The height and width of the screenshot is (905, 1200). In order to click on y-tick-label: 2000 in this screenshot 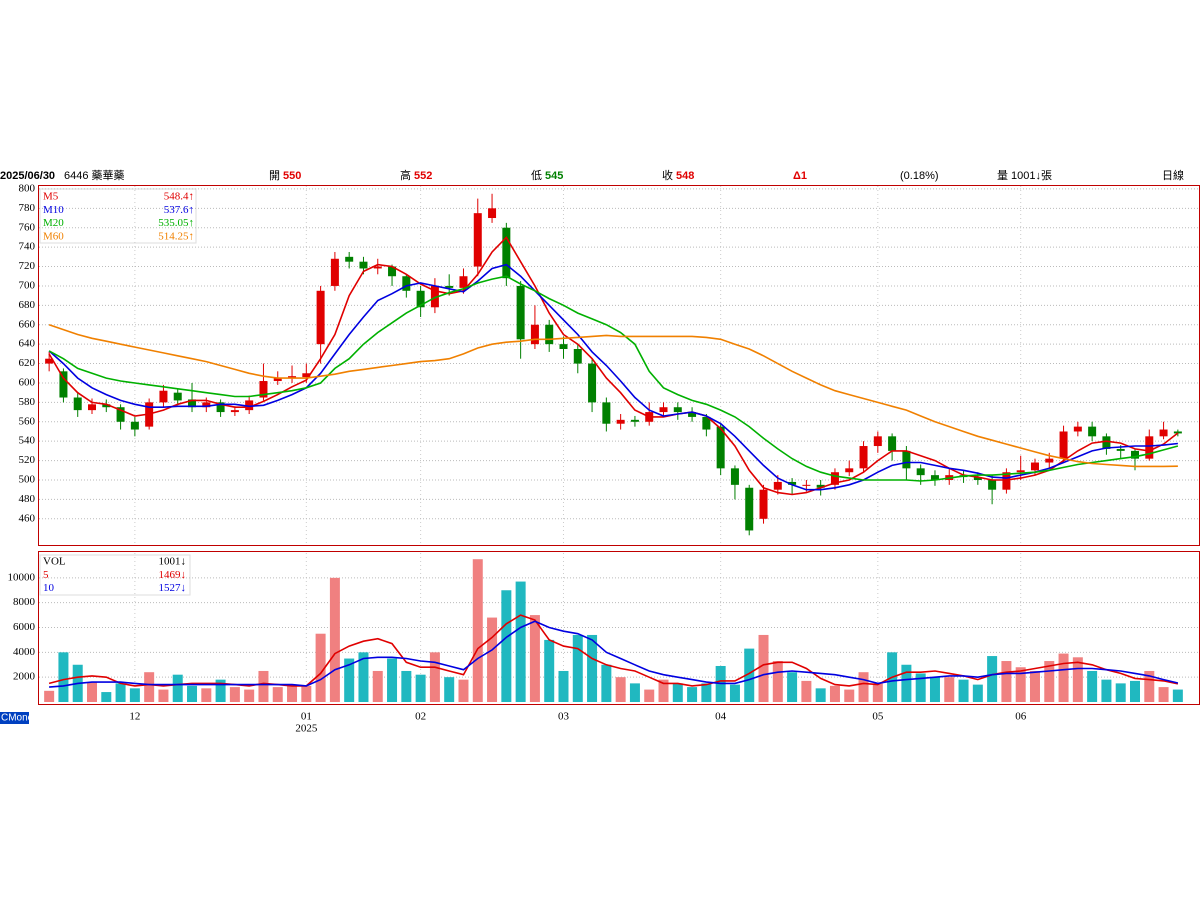, I will do `click(24, 677)`.